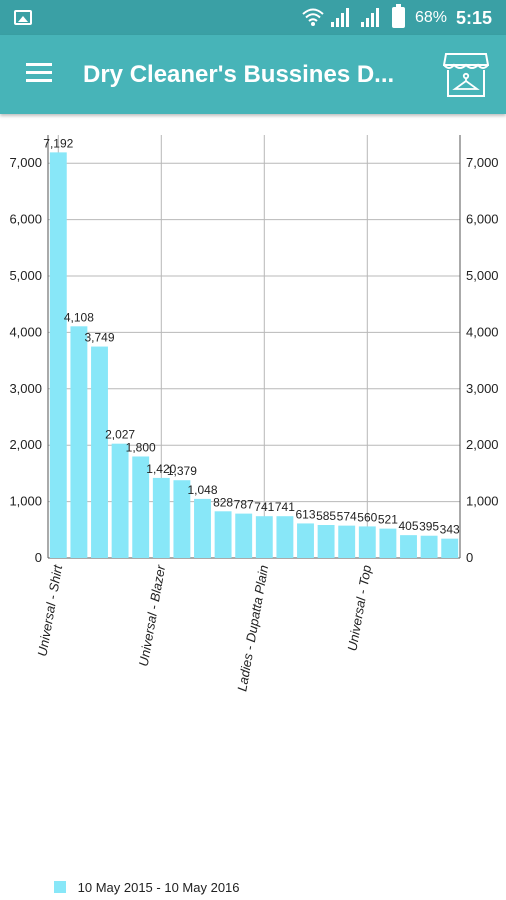 This screenshot has width=506, height=900. Describe the element at coordinates (482, 444) in the screenshot. I see `y-tick-label-right: 2,000` at that location.